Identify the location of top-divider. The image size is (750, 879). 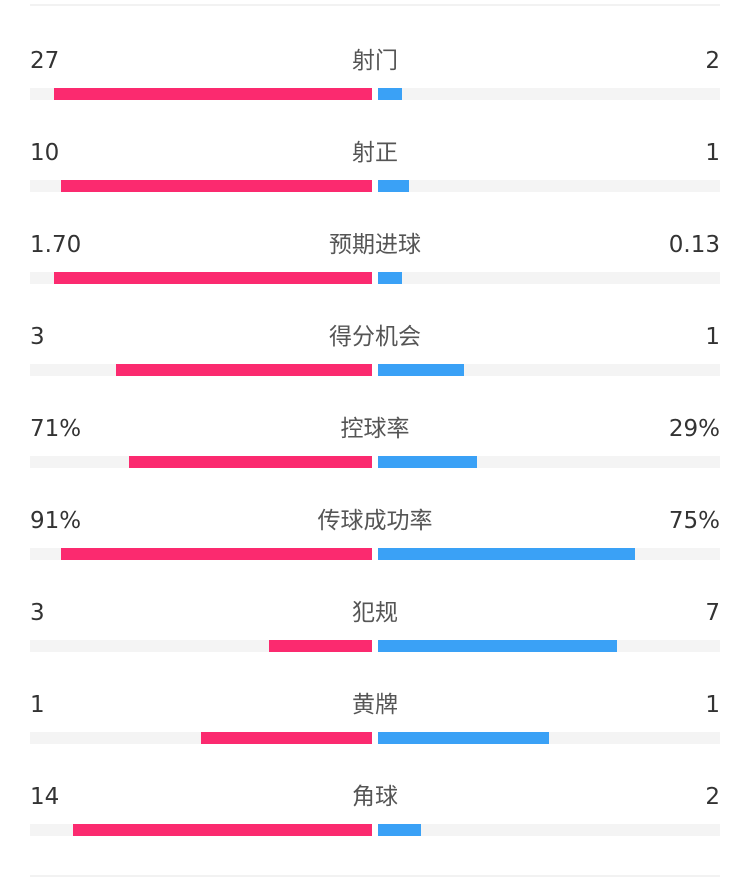
(375, 5).